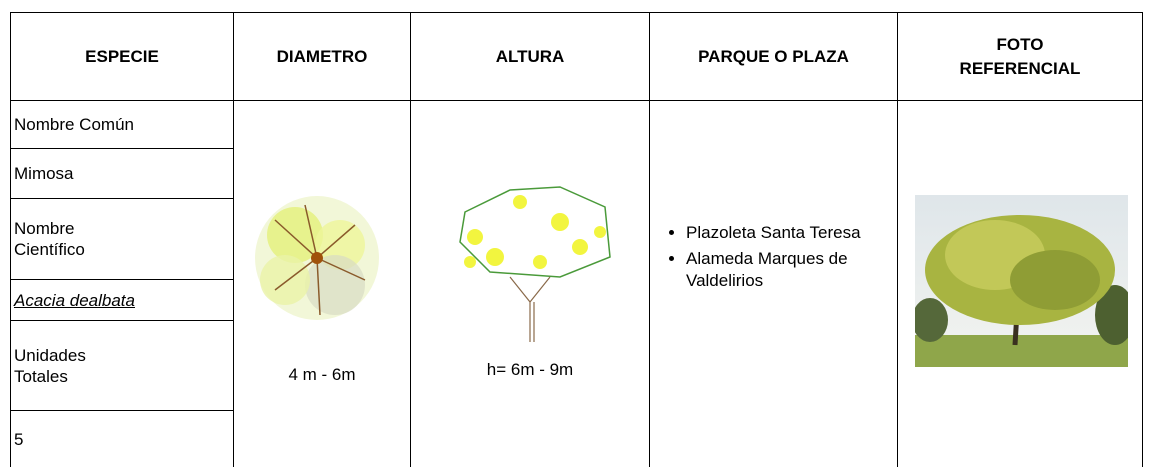 The image size is (1153, 467). I want to click on cell: h= 6m - 9m, so click(530, 369).